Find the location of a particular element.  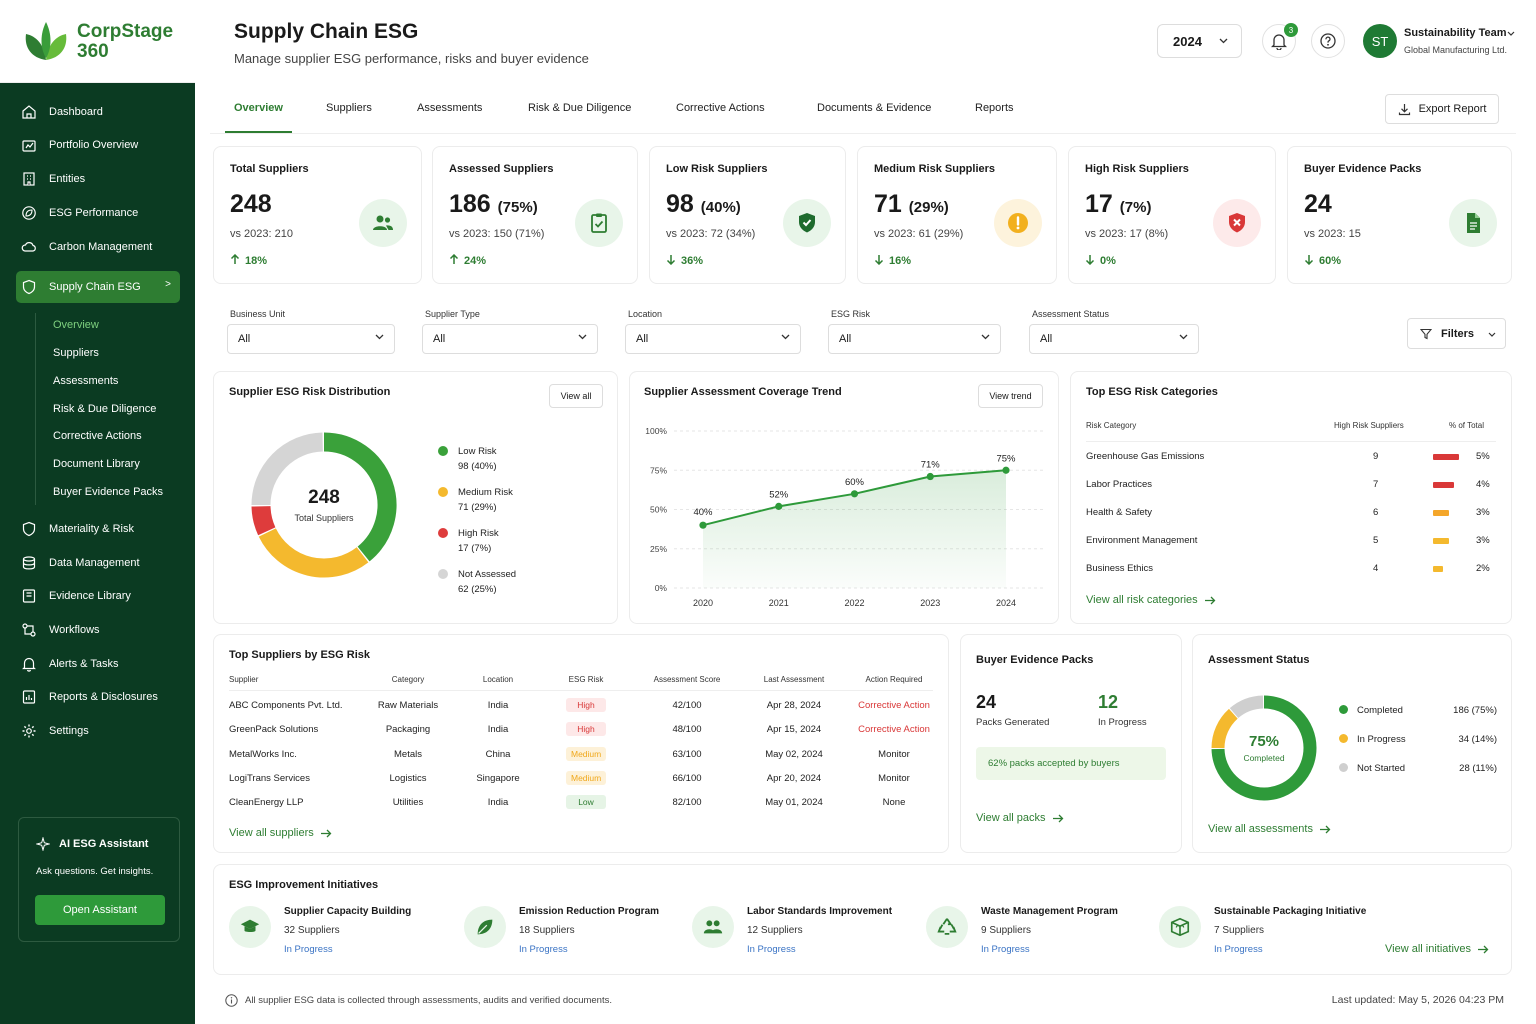

sidebar-item-entities: Entities is located at coordinates (98, 179).